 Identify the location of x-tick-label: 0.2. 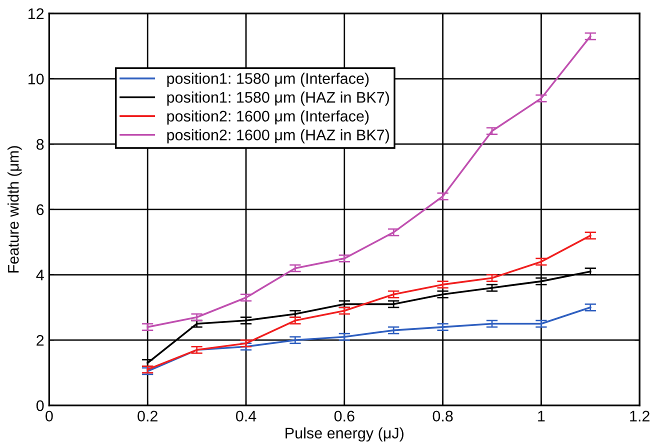
(148, 416).